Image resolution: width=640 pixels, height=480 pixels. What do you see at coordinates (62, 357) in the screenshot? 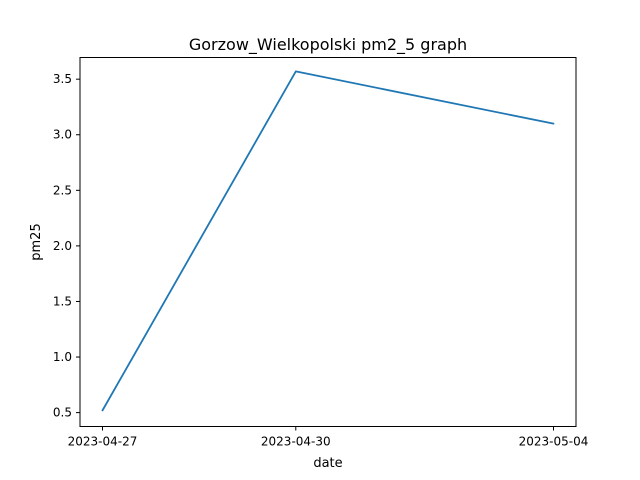
I see `y-tick-label: 1.0` at bounding box center [62, 357].